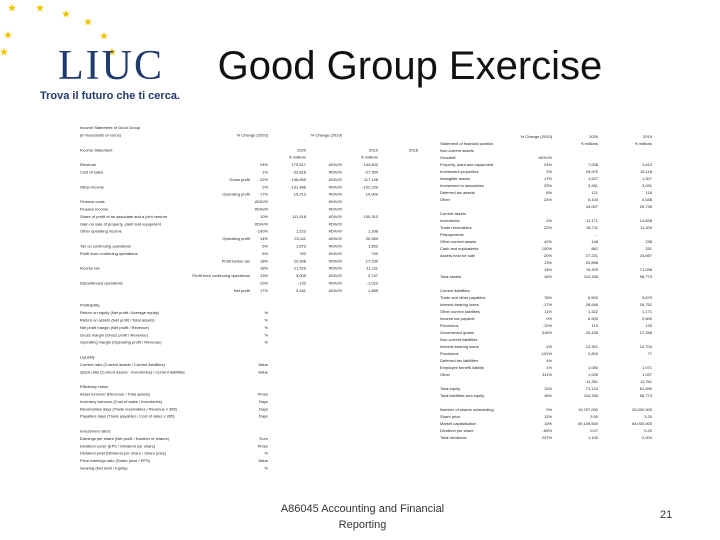 The width and height of the screenshot is (720, 540). What do you see at coordinates (101, 134) in the screenshot?
I see `sheet-cell: (in thousands of euros)` at bounding box center [101, 134].